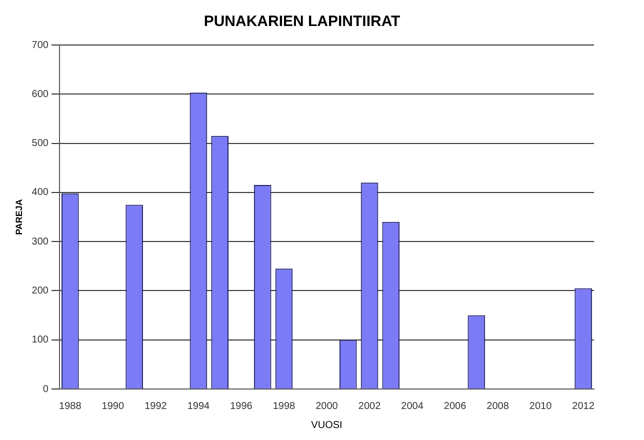 Image resolution: width=644 pixels, height=440 pixels. What do you see at coordinates (284, 406) in the screenshot?
I see `x-tick-label: 1998` at bounding box center [284, 406].